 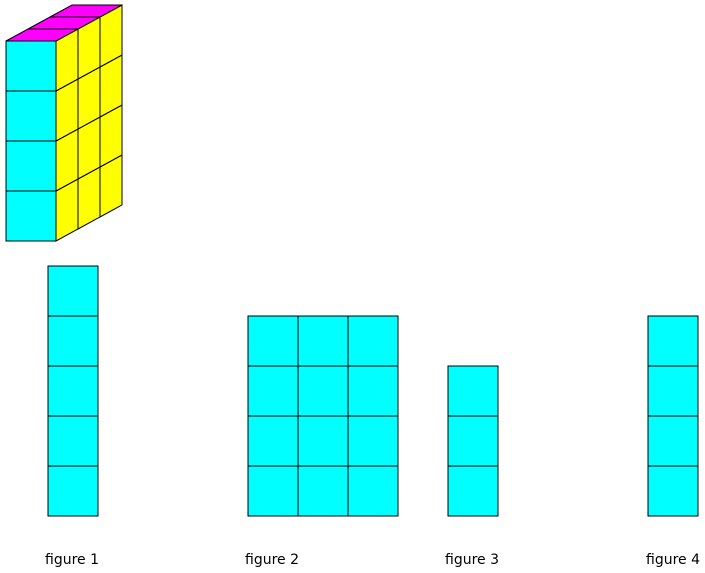 I want to click on figure-4-label: figure 4, so click(x=673, y=560).